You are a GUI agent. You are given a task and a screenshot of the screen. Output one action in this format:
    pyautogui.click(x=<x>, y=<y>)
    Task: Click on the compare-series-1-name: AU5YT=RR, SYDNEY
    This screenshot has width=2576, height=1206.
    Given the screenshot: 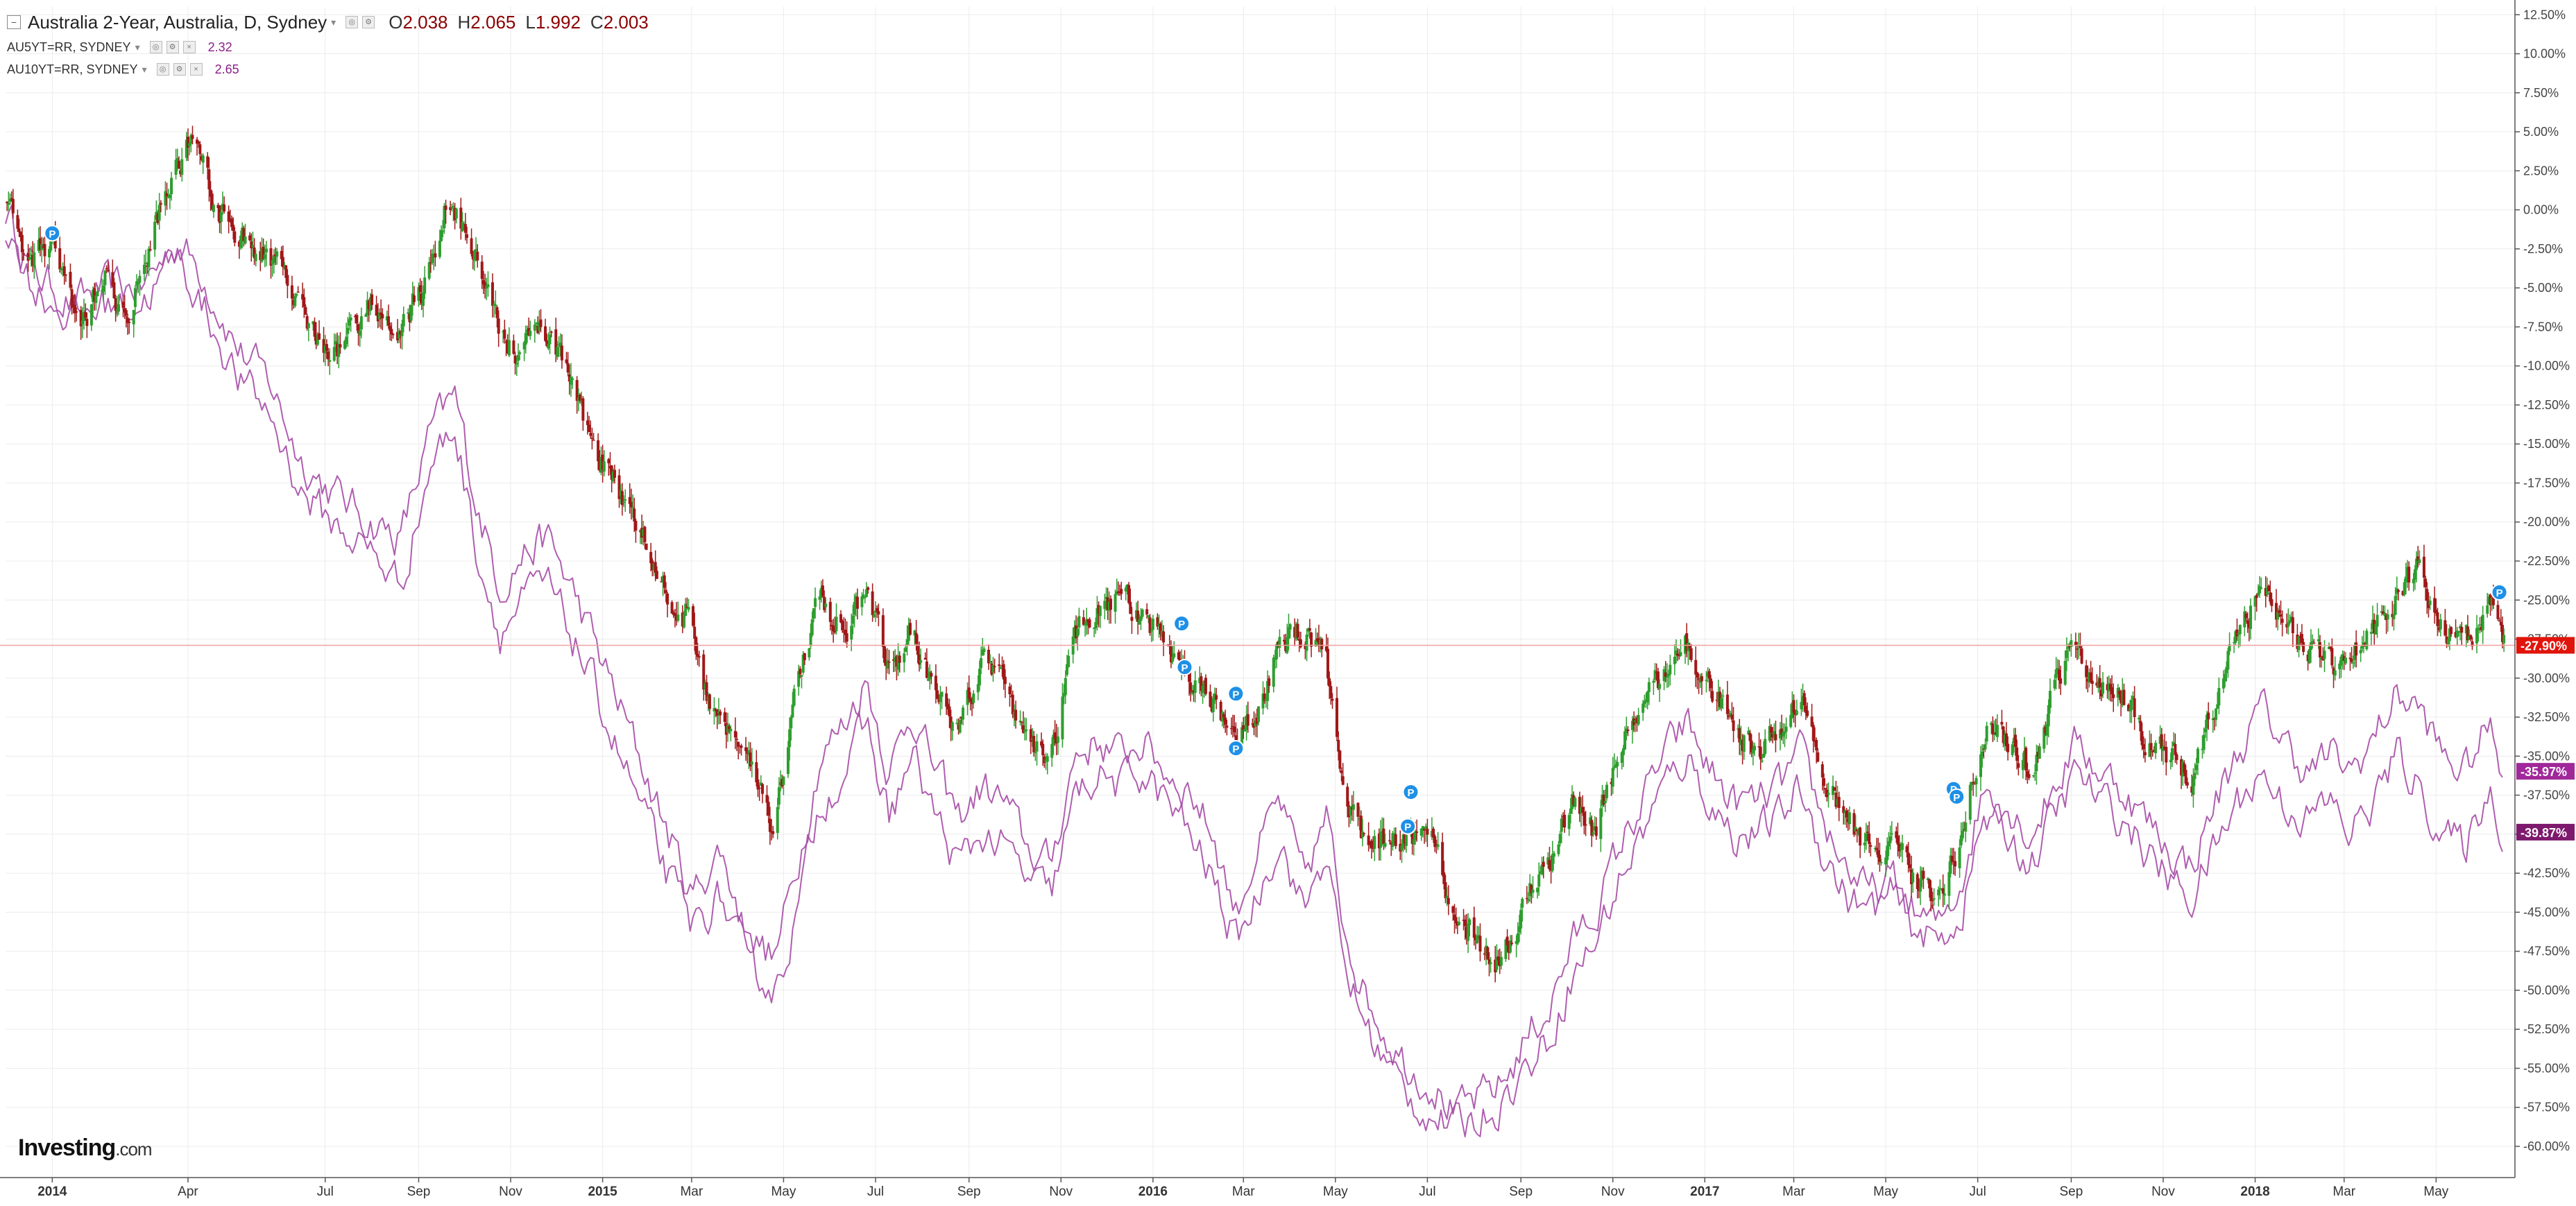 What is the action you would take?
    pyautogui.click(x=69, y=47)
    